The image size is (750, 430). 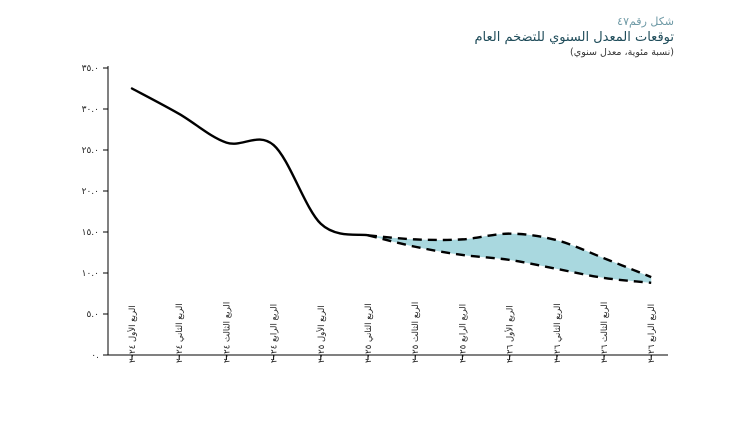 I want to click on figure-number: شكل رقم٤٧, so click(x=645, y=21).